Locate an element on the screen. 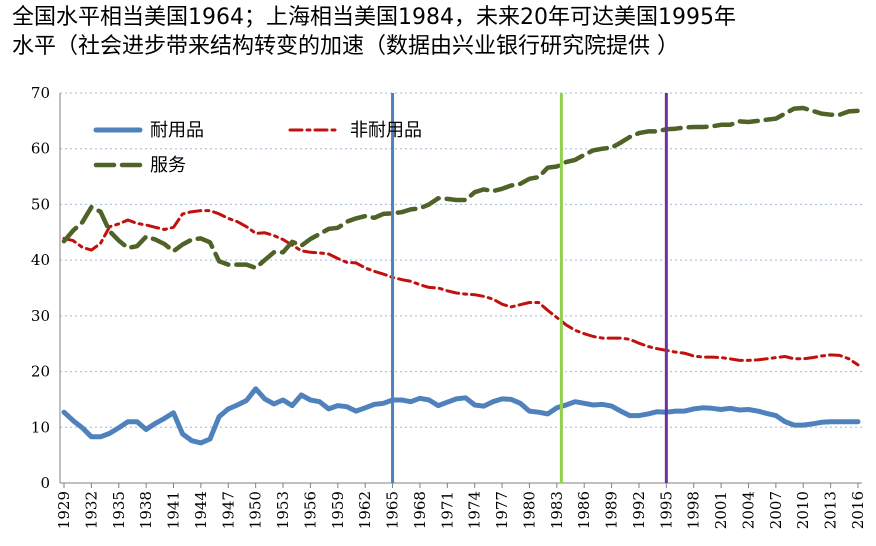 The image size is (876, 546). x-tick-label-2010: 2010 is located at coordinates (803, 510).